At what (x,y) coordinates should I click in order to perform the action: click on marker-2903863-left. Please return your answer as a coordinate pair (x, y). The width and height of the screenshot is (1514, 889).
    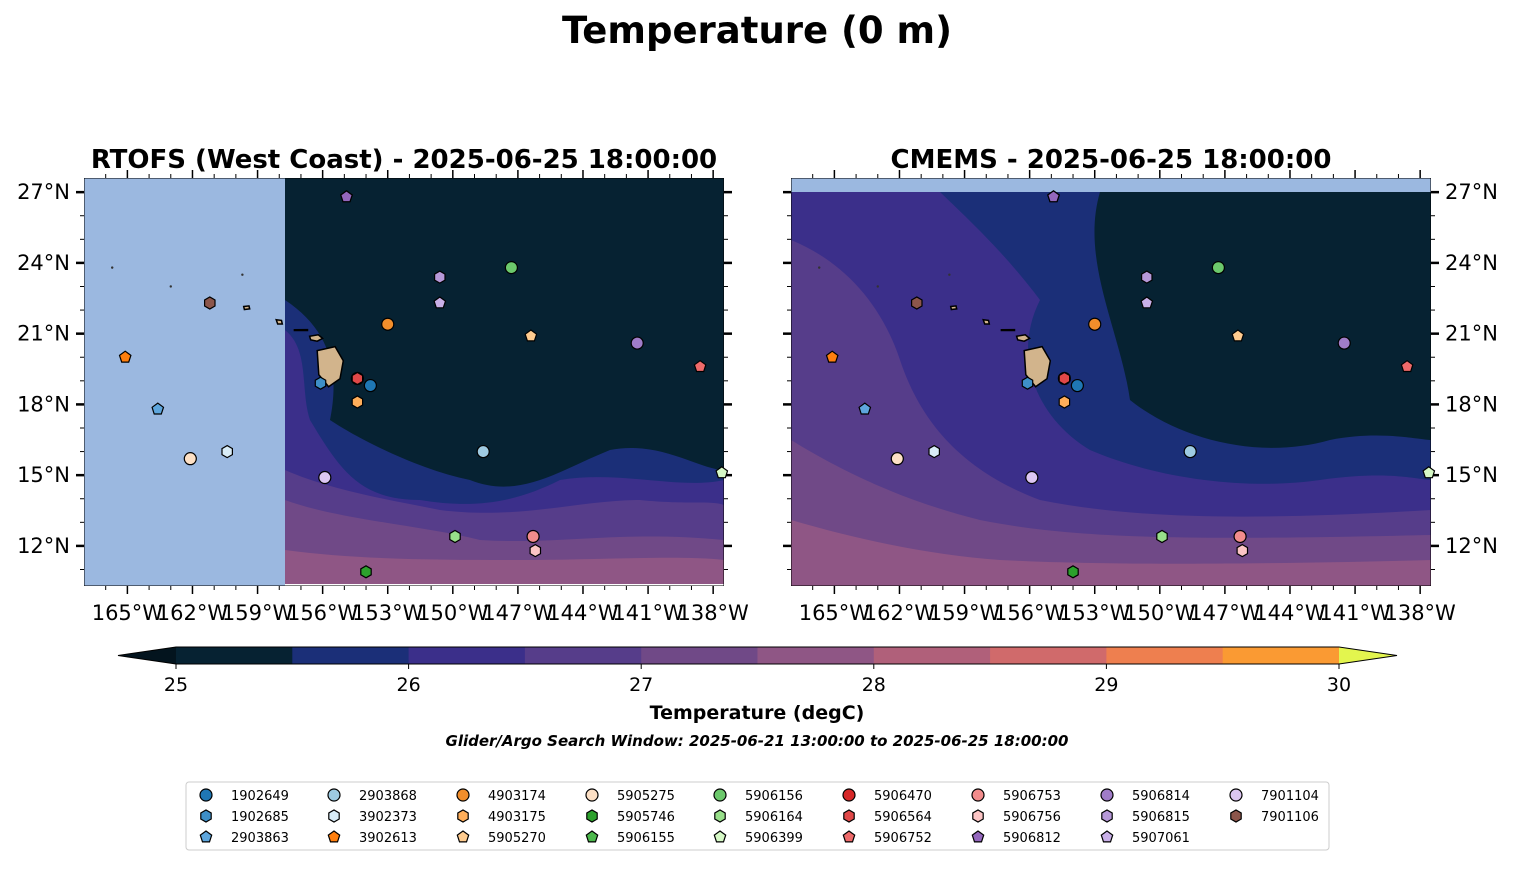
    Looking at the image, I should click on (158, 408).